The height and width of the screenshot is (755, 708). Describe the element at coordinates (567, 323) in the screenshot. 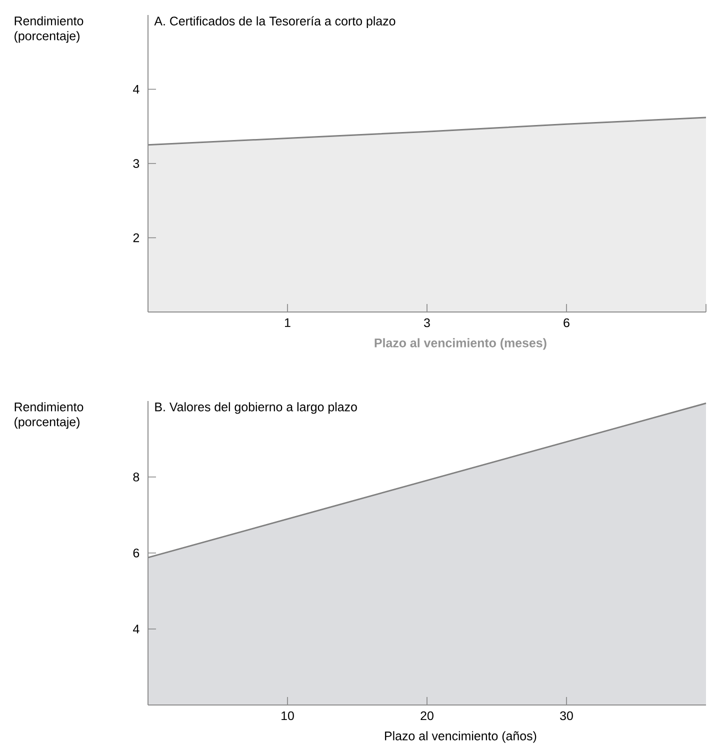

I see `x-tick-label: 6` at that location.